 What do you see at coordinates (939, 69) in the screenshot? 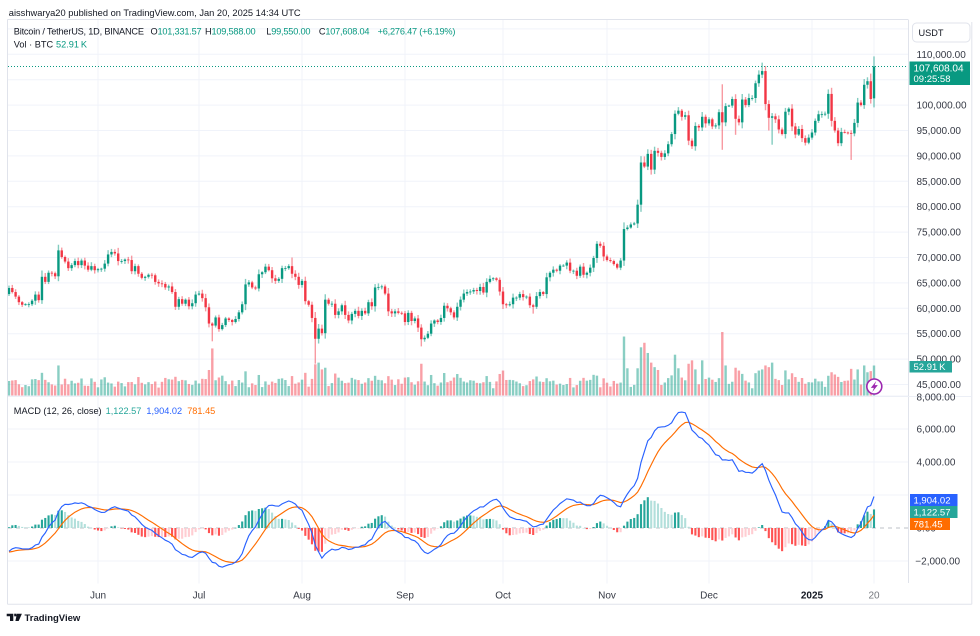
I see `svg-text: 107,608.04` at bounding box center [939, 69].